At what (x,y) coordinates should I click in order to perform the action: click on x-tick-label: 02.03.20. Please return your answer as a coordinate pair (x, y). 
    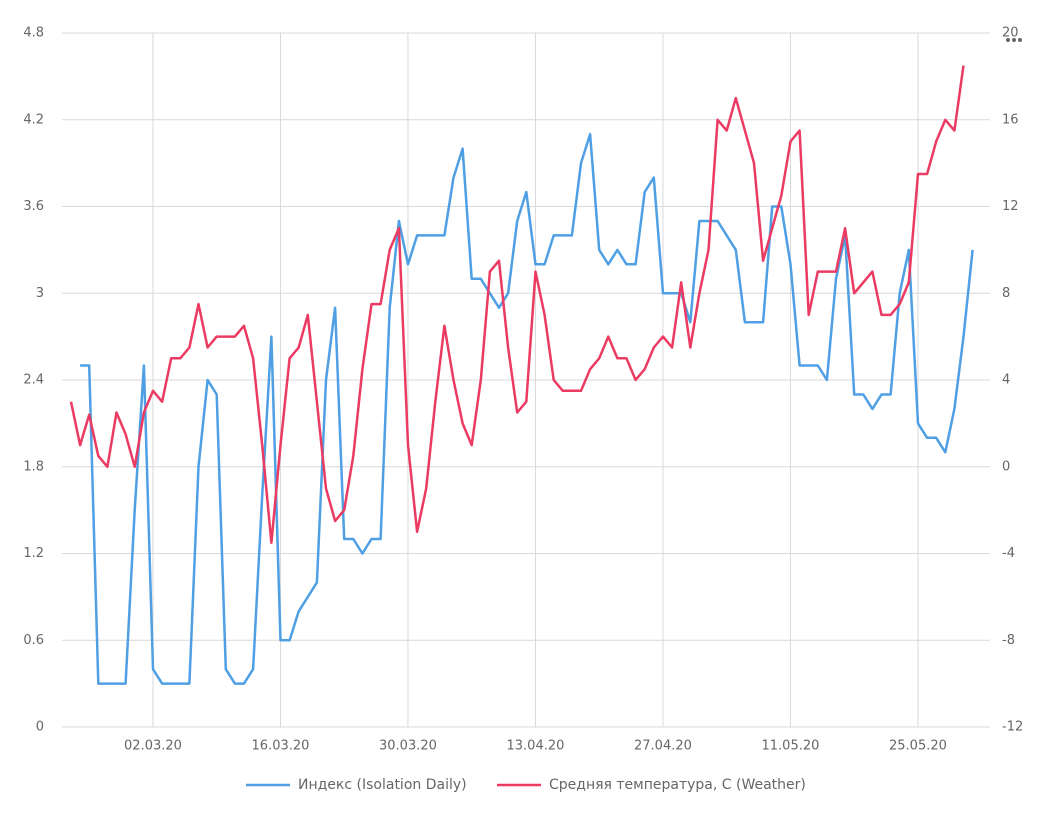
    Looking at the image, I should click on (153, 746).